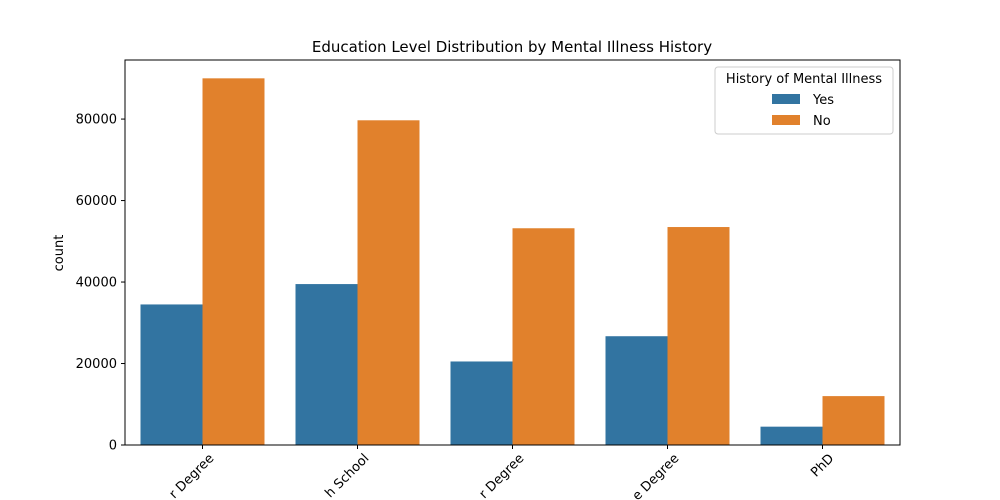 The image size is (1000, 500). What do you see at coordinates (792, 436) in the screenshot?
I see `bar-yes-phd` at bounding box center [792, 436].